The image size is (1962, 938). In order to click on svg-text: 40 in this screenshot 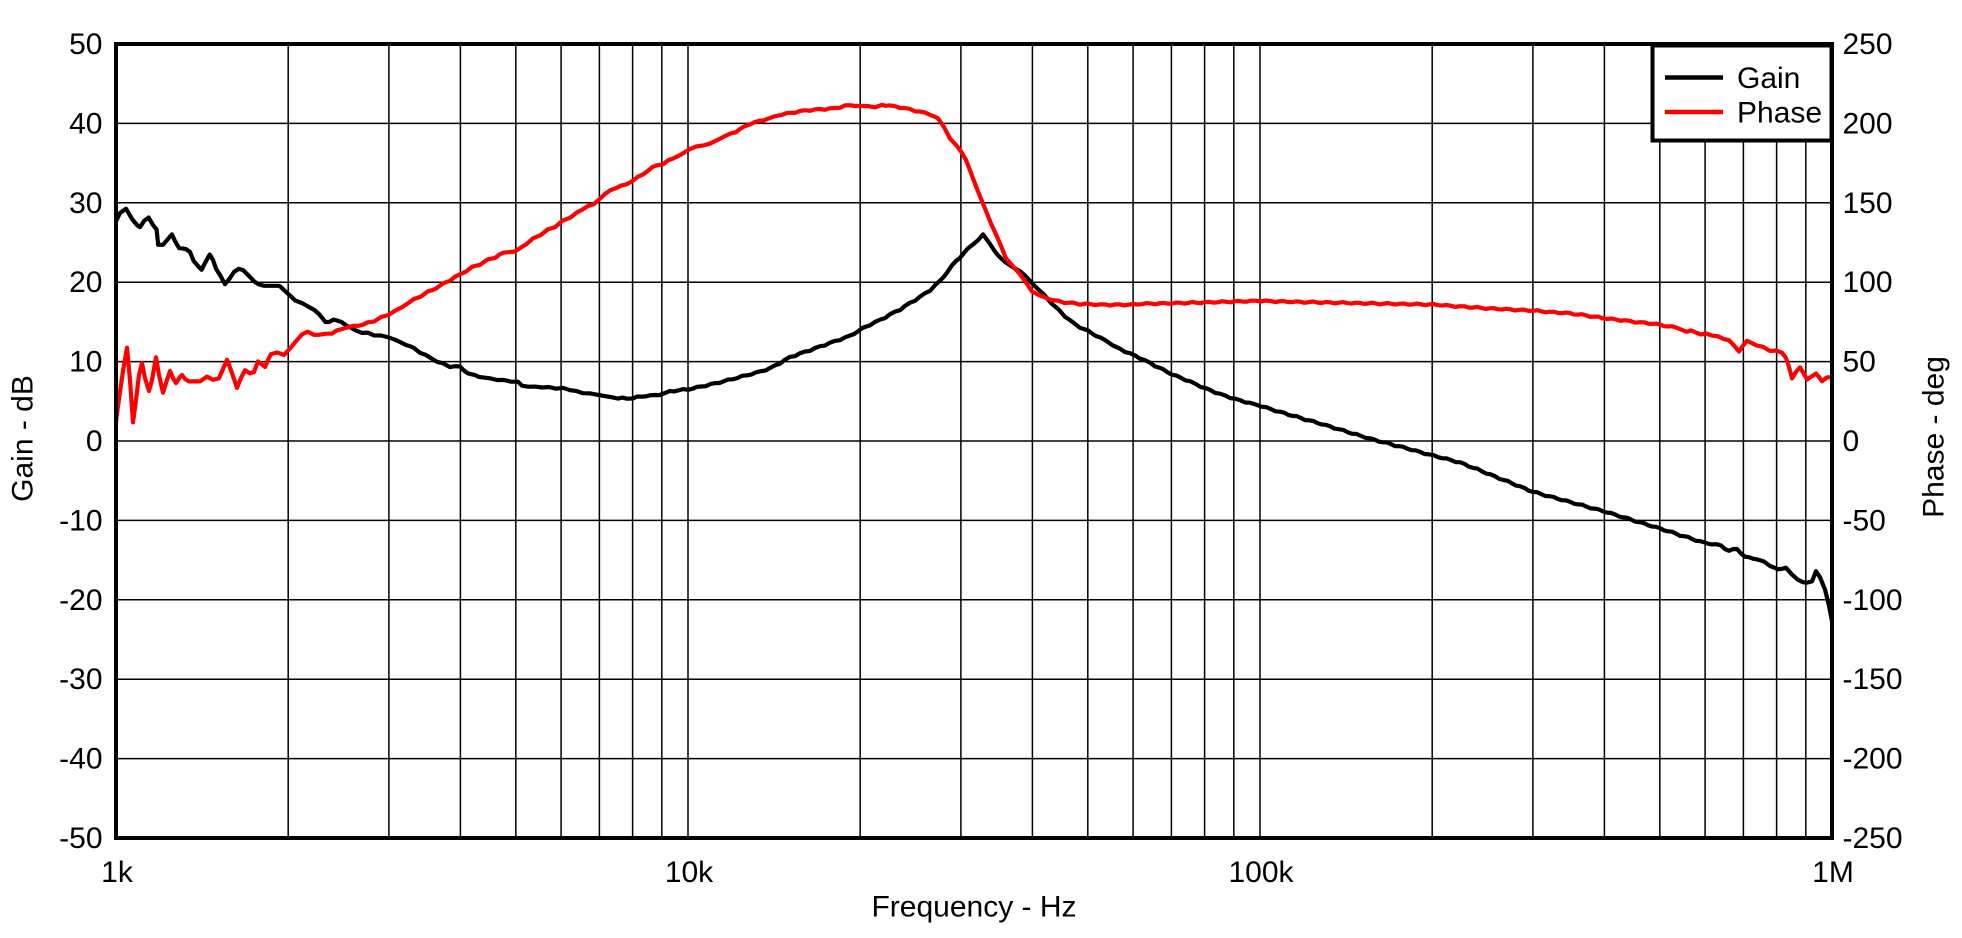, I will do `click(85, 123)`.